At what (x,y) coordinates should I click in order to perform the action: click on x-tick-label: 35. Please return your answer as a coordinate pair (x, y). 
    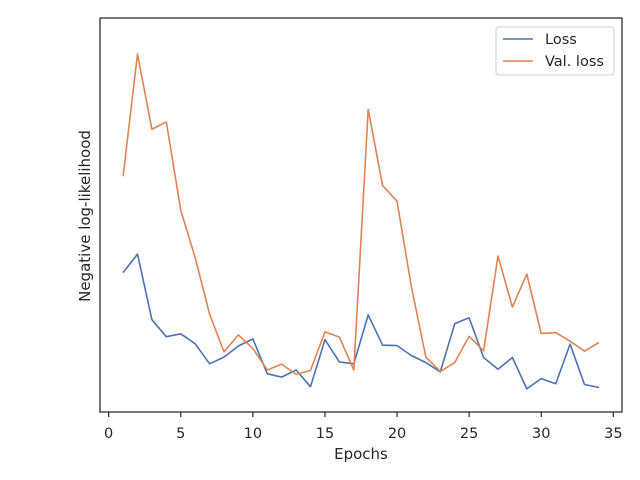
    Looking at the image, I should click on (613, 434).